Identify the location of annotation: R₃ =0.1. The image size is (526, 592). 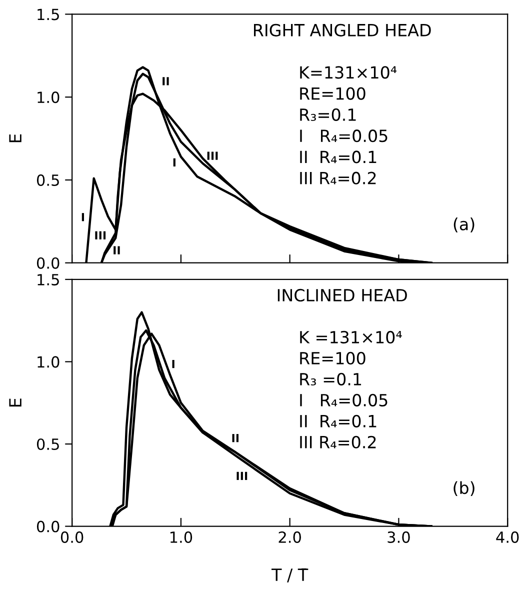
(331, 379).